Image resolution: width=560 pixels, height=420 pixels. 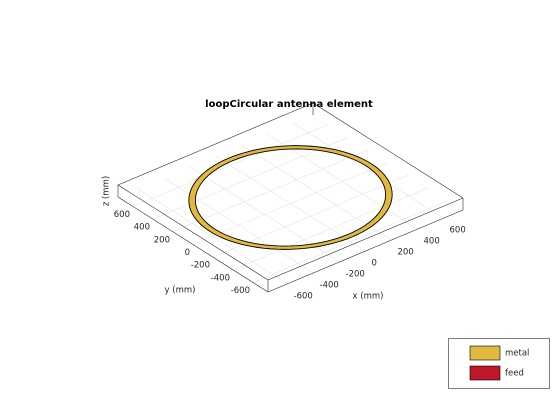 I want to click on y-tick-label: 200, so click(x=162, y=240).